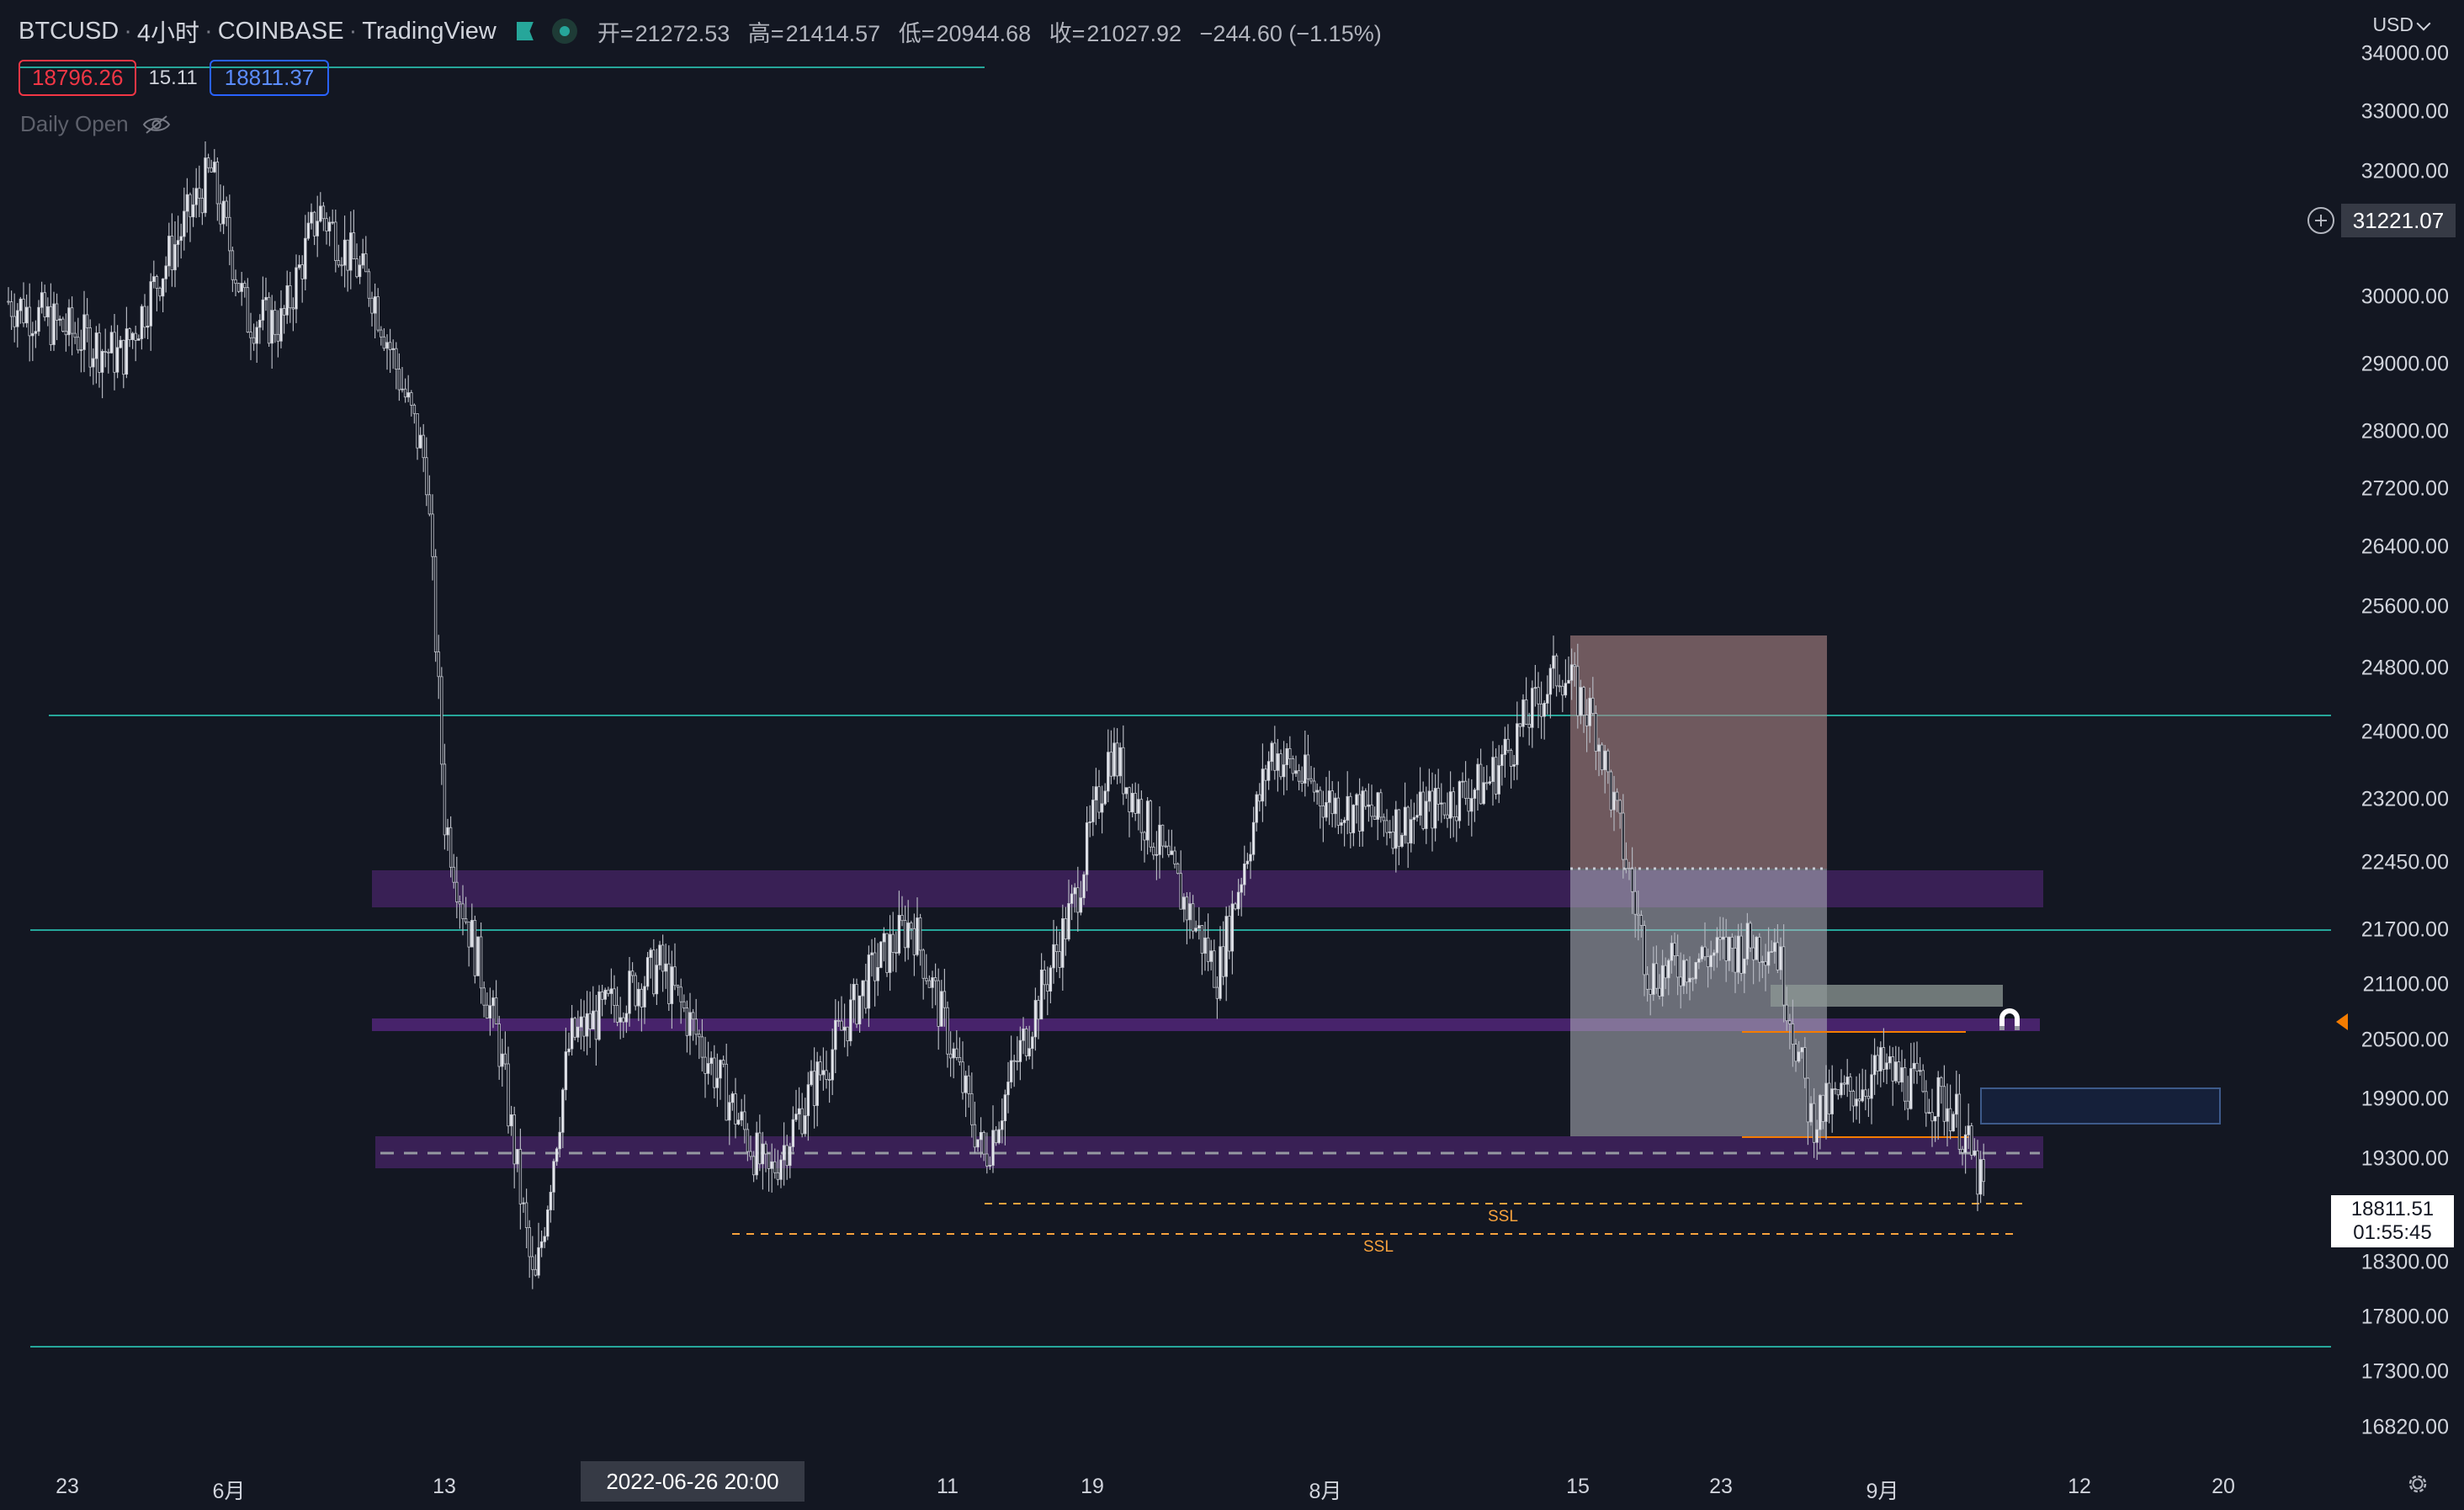  I want to click on blue-rectangle, so click(2100, 1106).